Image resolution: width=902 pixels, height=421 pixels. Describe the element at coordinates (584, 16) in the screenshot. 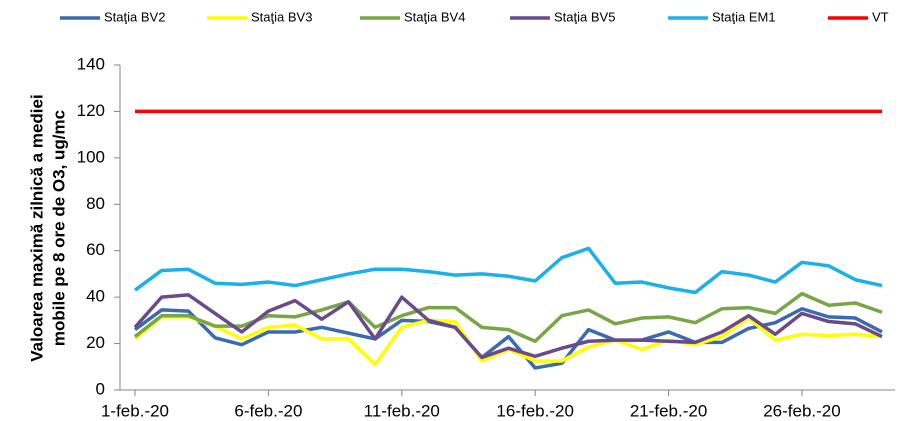

I see `legend-label: Staţia BV5` at that location.